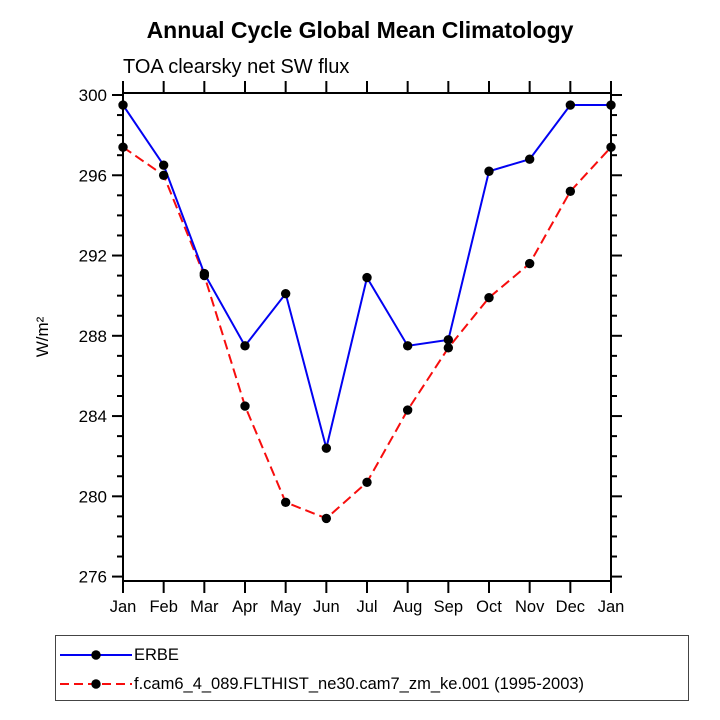  Describe the element at coordinates (96, 655) in the screenshot. I see `erbe-line-sample-icon` at that location.